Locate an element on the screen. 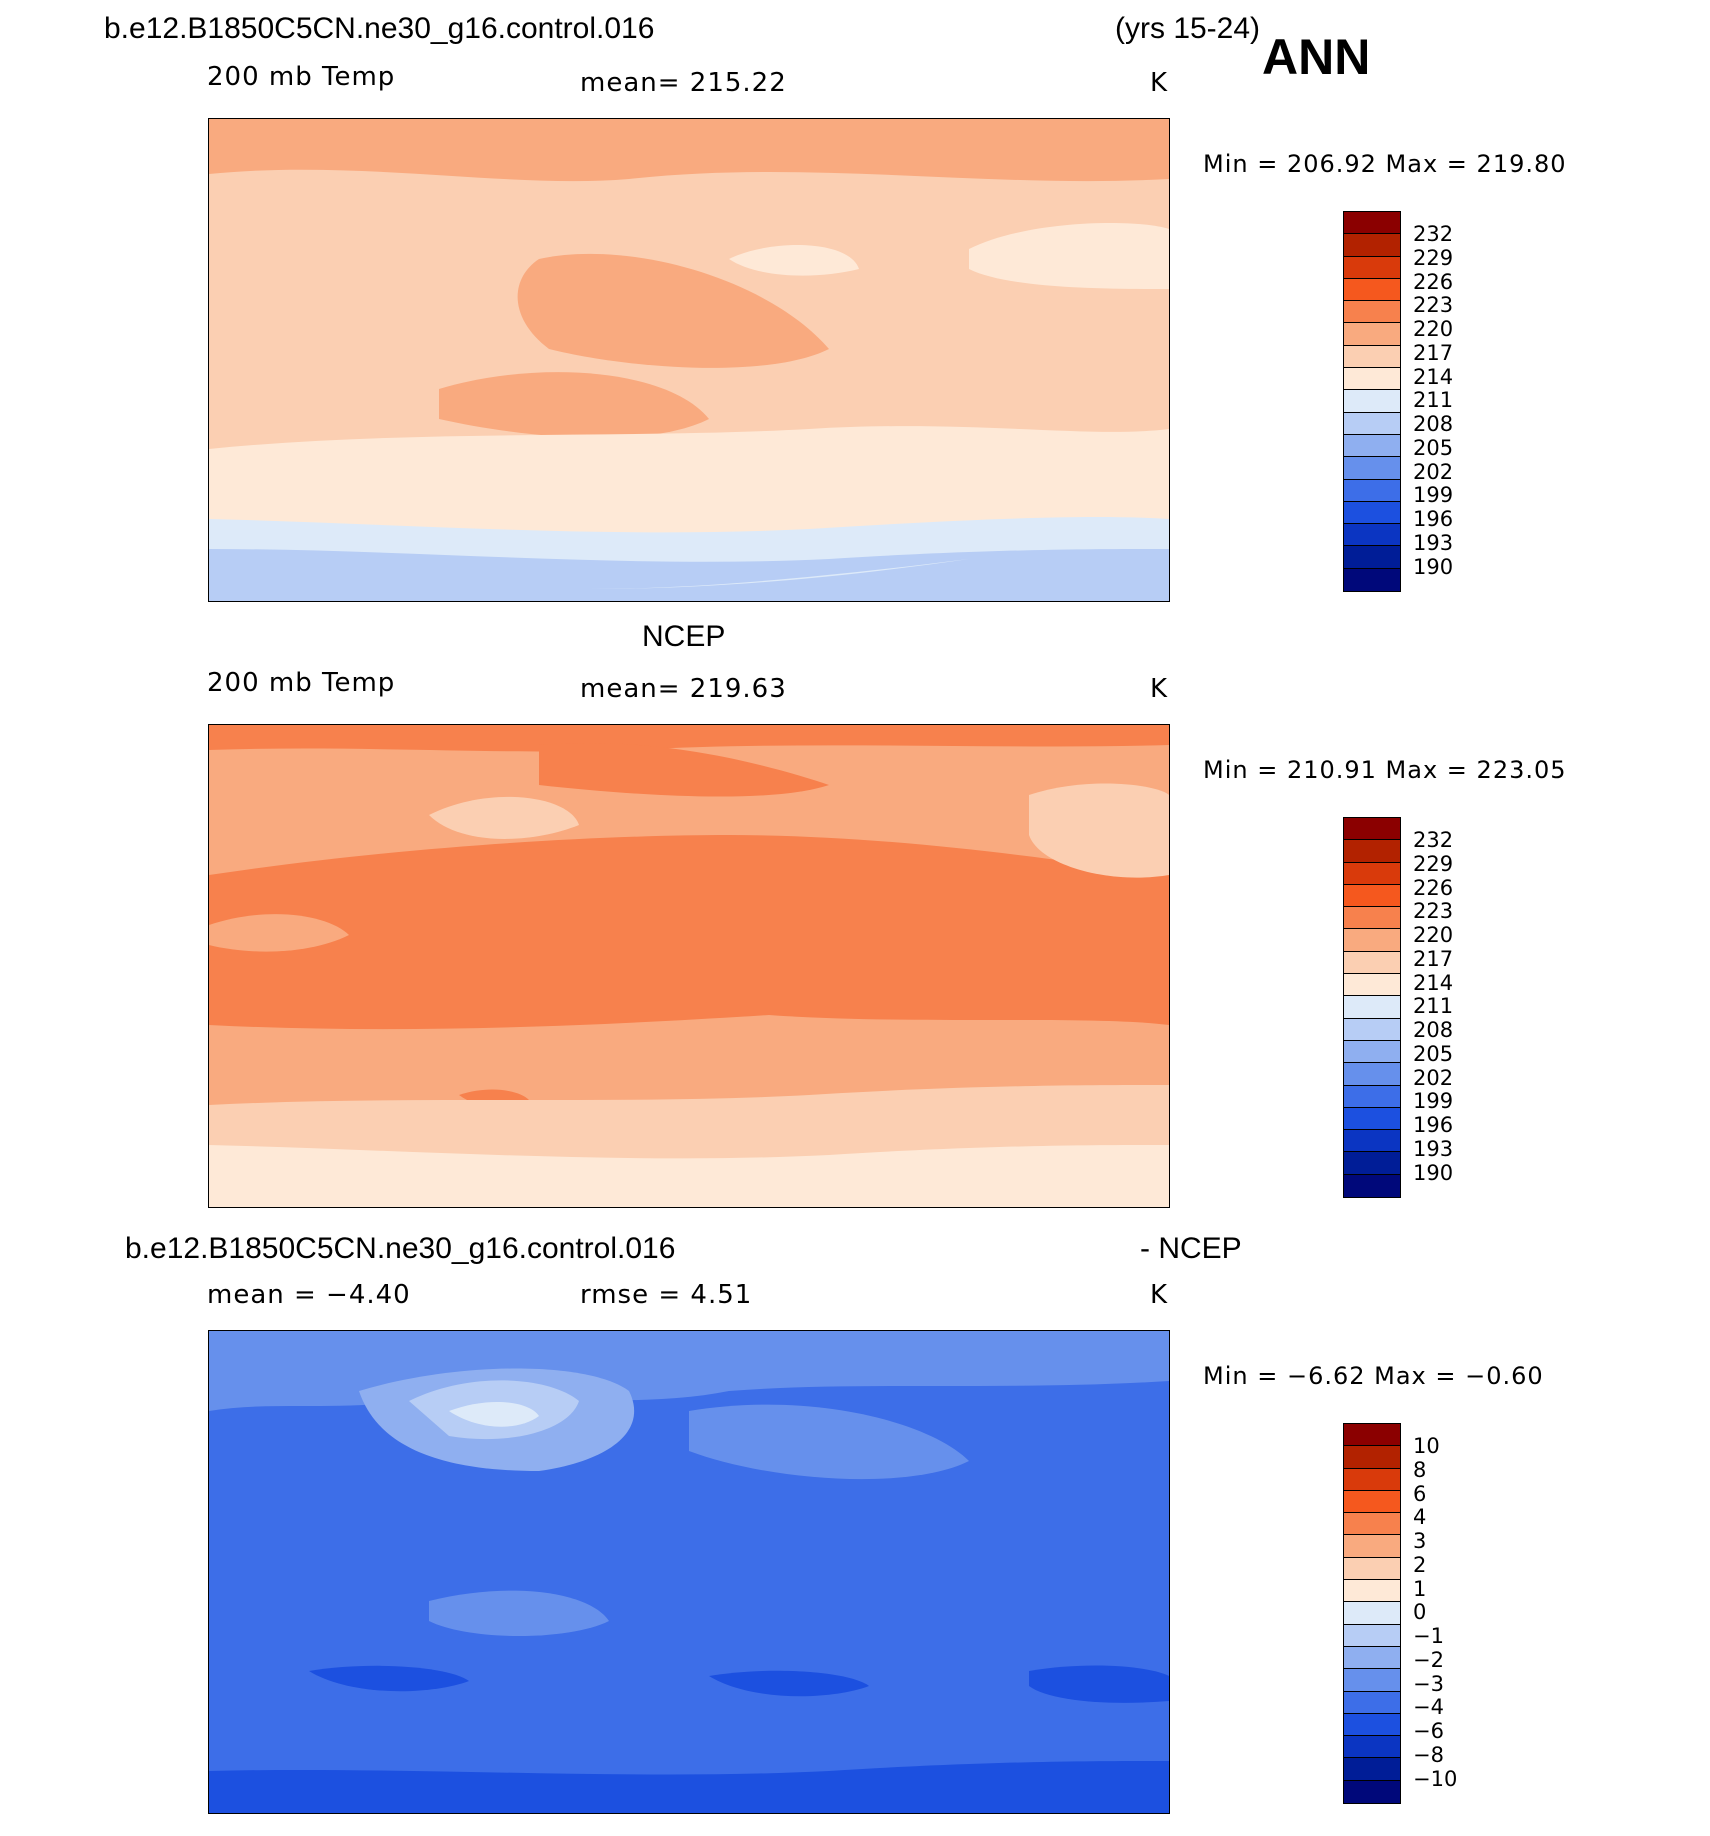 The height and width of the screenshot is (1836, 1710). panel3-units: K is located at coordinates (1159, 1295).